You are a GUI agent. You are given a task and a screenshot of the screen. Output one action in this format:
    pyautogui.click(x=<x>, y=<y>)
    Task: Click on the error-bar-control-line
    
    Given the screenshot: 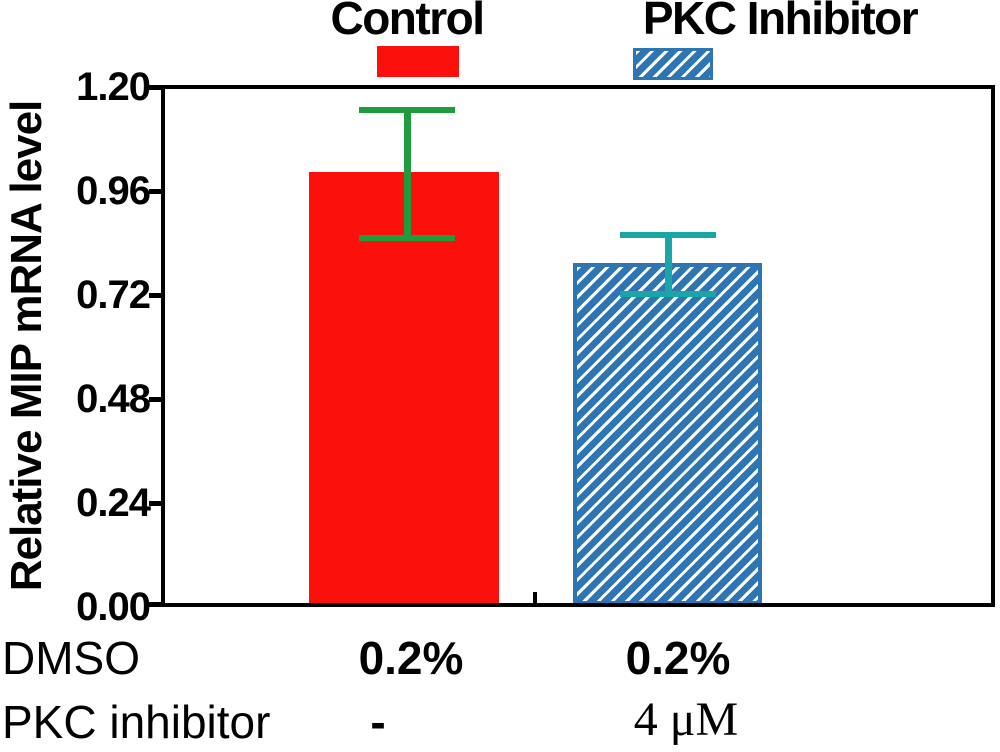 What is the action you would take?
    pyautogui.click(x=407, y=174)
    